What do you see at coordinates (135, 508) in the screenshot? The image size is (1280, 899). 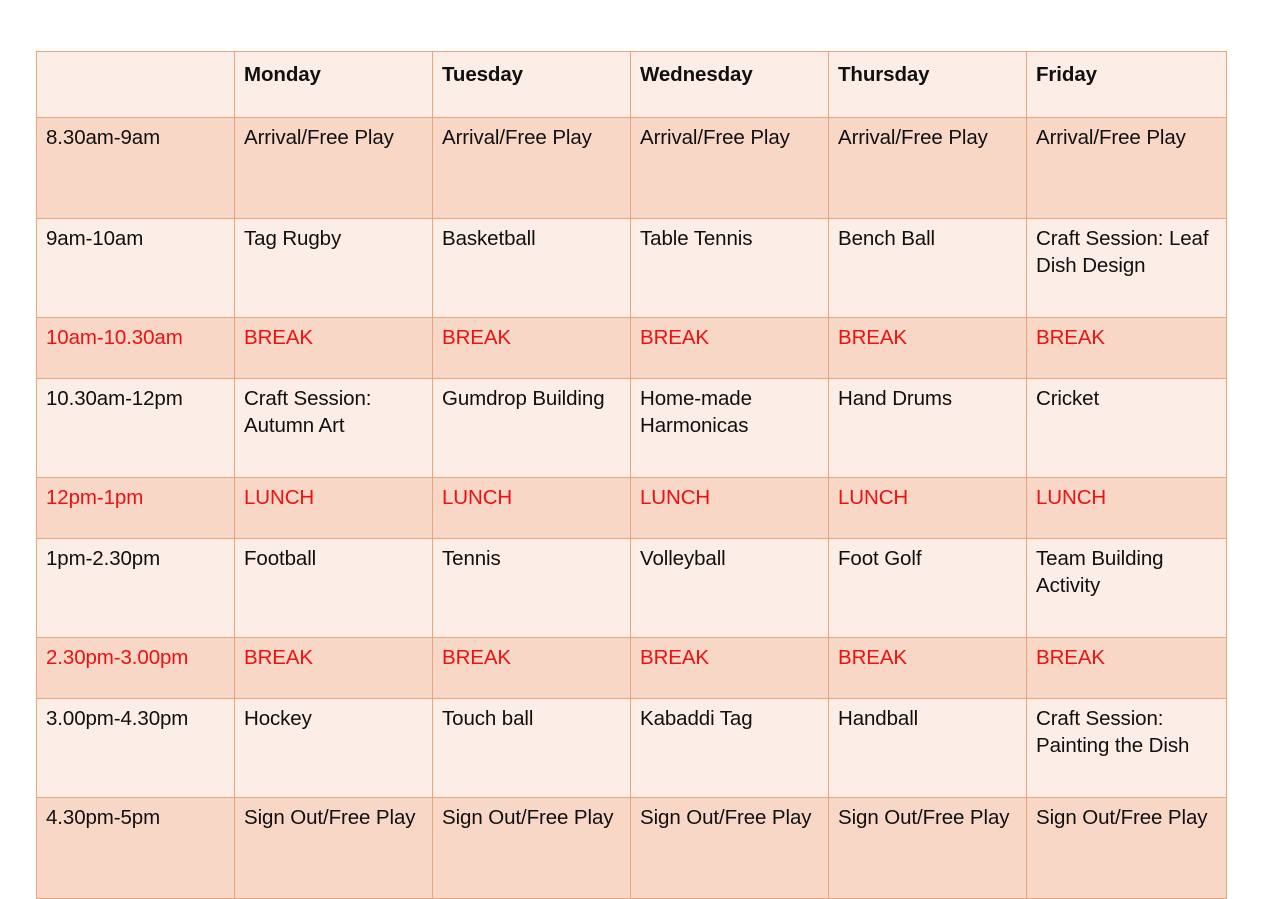 I see `time-slot-cell: 12pm-1pm` at bounding box center [135, 508].